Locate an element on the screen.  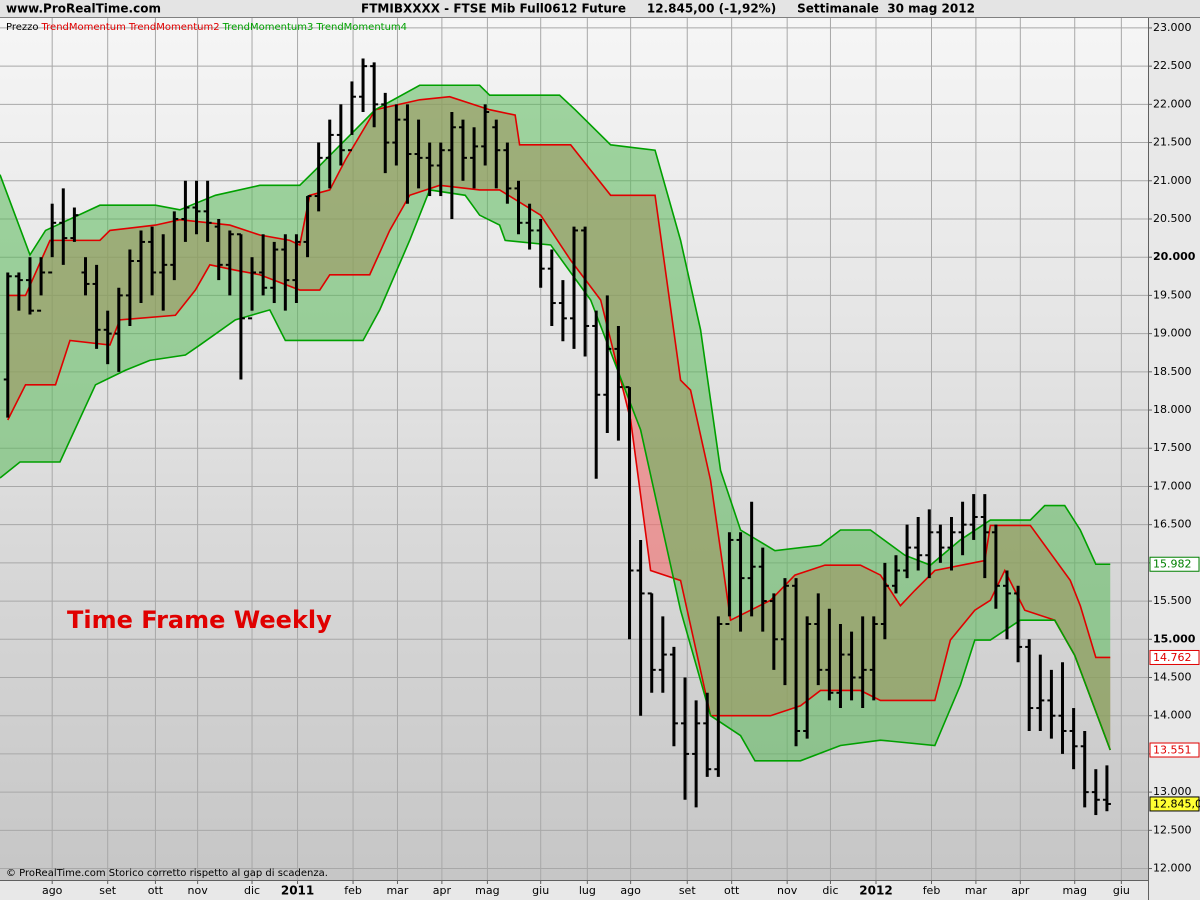
y-tick-label: 17.000 is located at coordinates (1172, 485).